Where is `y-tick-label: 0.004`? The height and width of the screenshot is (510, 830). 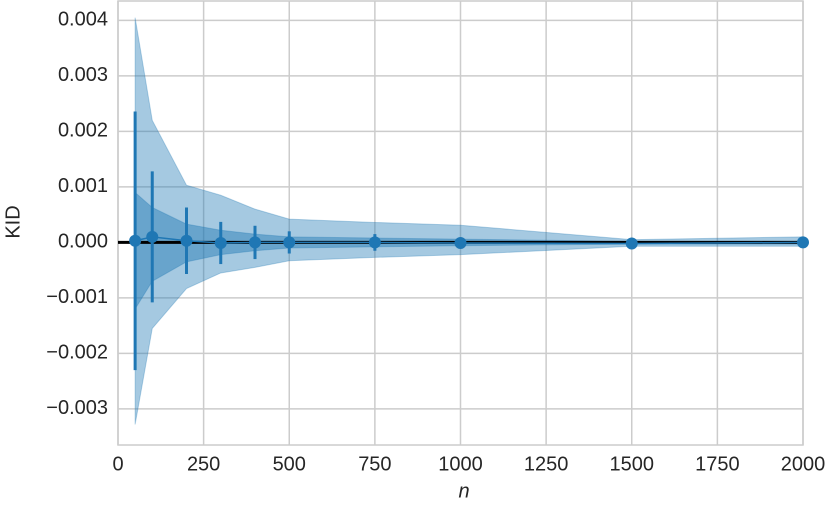
y-tick-label: 0.004 is located at coordinates (83, 20).